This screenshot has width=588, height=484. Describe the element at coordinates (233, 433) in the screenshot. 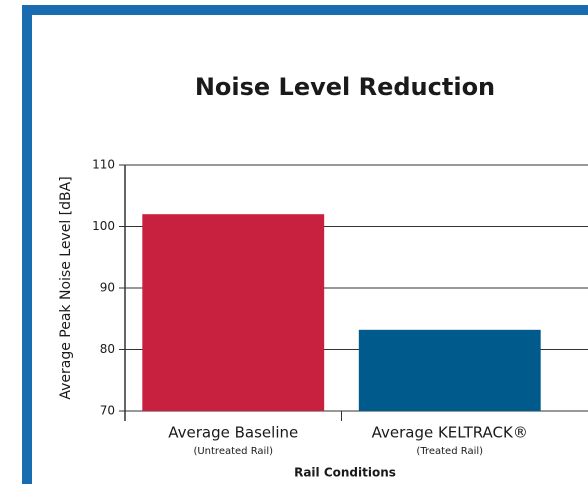

I see `x-tick-label: Average Baseline` at that location.